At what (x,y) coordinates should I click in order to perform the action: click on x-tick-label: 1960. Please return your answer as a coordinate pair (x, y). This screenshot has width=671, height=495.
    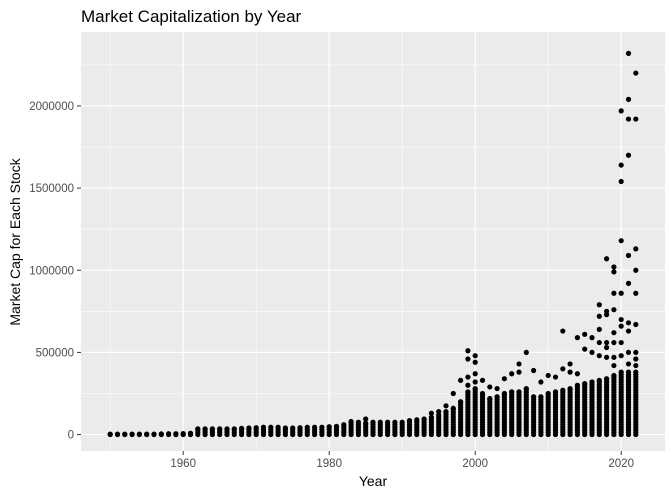
    Looking at the image, I should click on (183, 464).